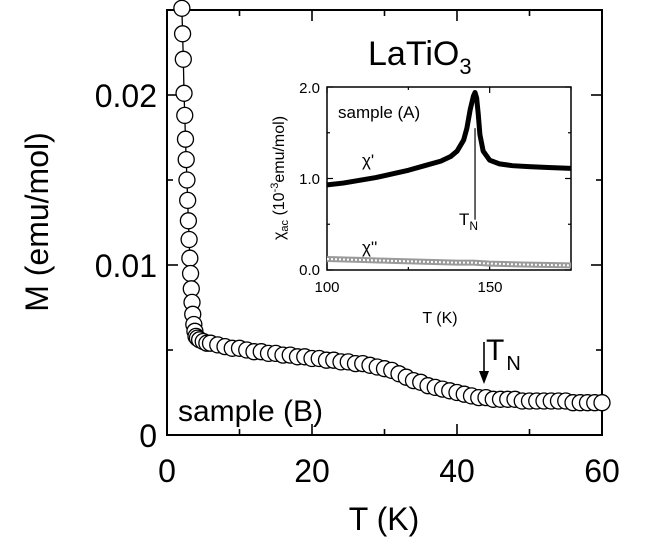 This screenshot has height=550, width=645. I want to click on inset-y-axis-label-chi: χ, so click(279, 235).